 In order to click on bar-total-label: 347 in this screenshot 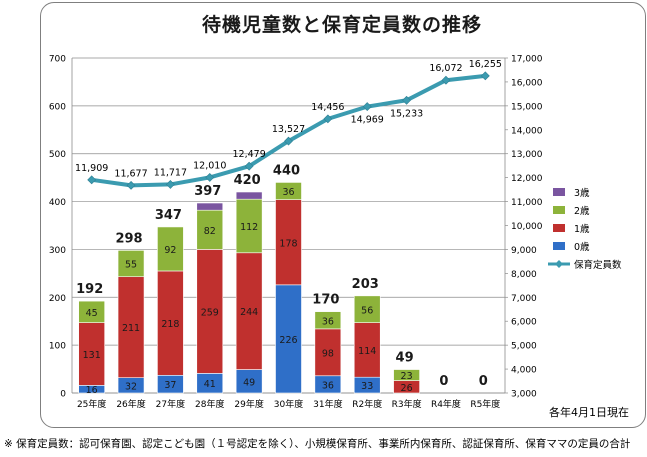, I will do `click(168, 215)`.